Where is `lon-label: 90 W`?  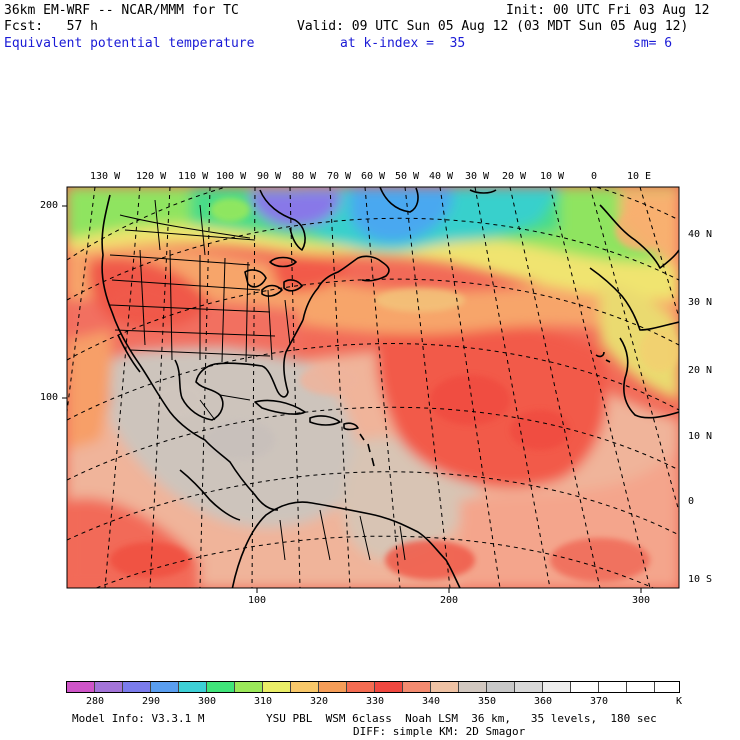 lon-label: 90 W is located at coordinates (269, 176).